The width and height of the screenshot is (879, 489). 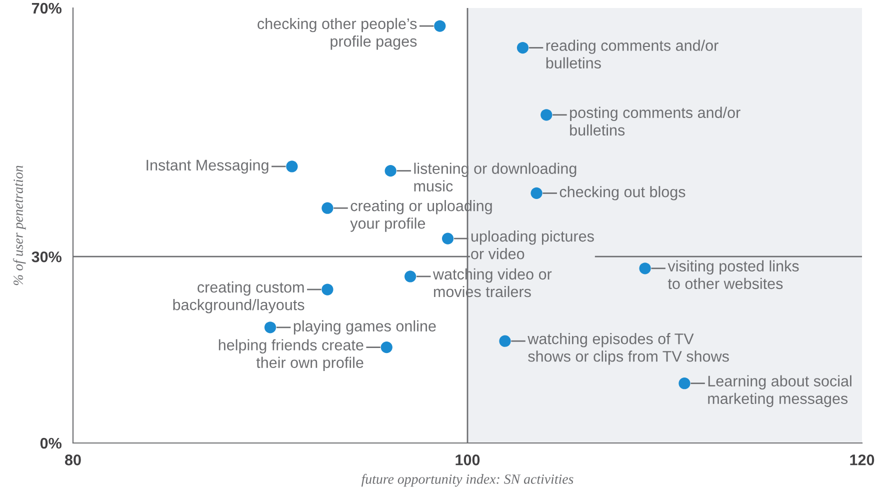 What do you see at coordinates (337, 34) in the screenshot?
I see `annotation: checking other people’s profile pages` at bounding box center [337, 34].